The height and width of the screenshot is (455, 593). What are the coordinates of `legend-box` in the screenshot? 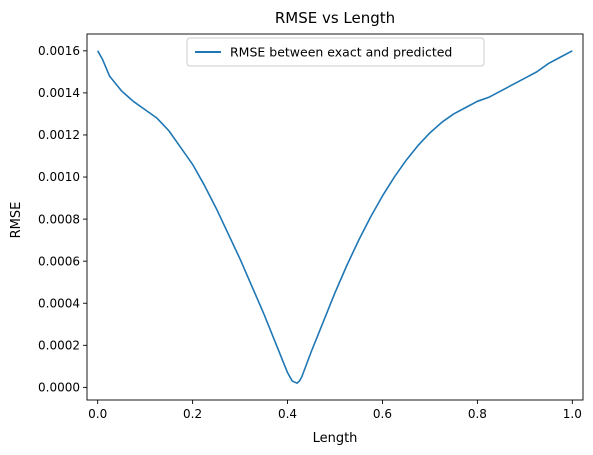 It's located at (335, 52).